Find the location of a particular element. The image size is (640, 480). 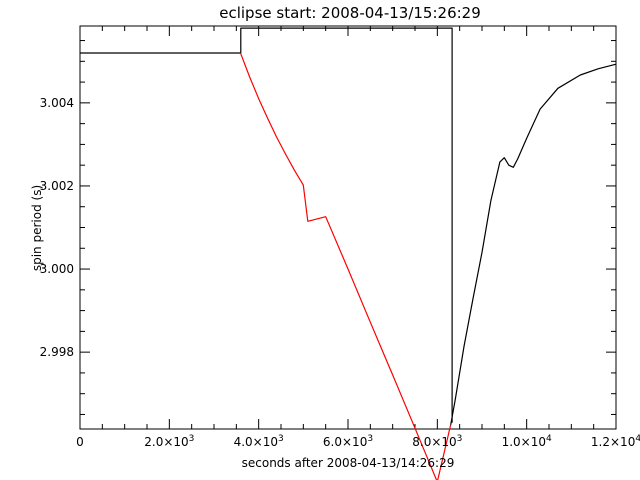

x-tick-label: 1.2×104 is located at coordinates (615, 441).